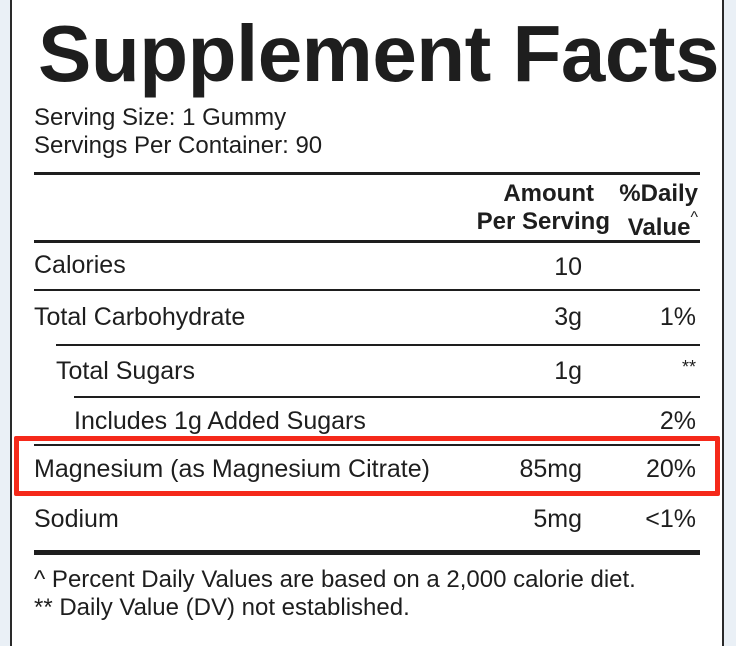  Describe the element at coordinates (548, 193) in the screenshot. I see `amount-header-line1: Amount` at that location.